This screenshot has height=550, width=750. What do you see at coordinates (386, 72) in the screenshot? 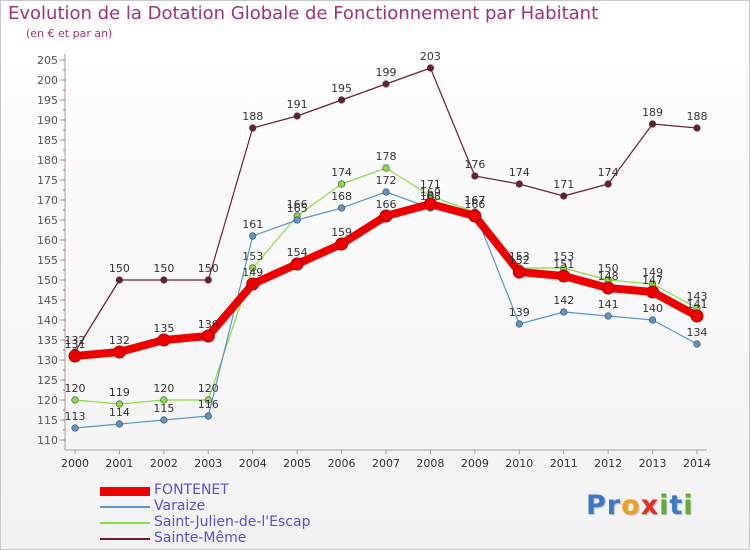
I see `data-label-sainte-m-me: 199` at bounding box center [386, 72].